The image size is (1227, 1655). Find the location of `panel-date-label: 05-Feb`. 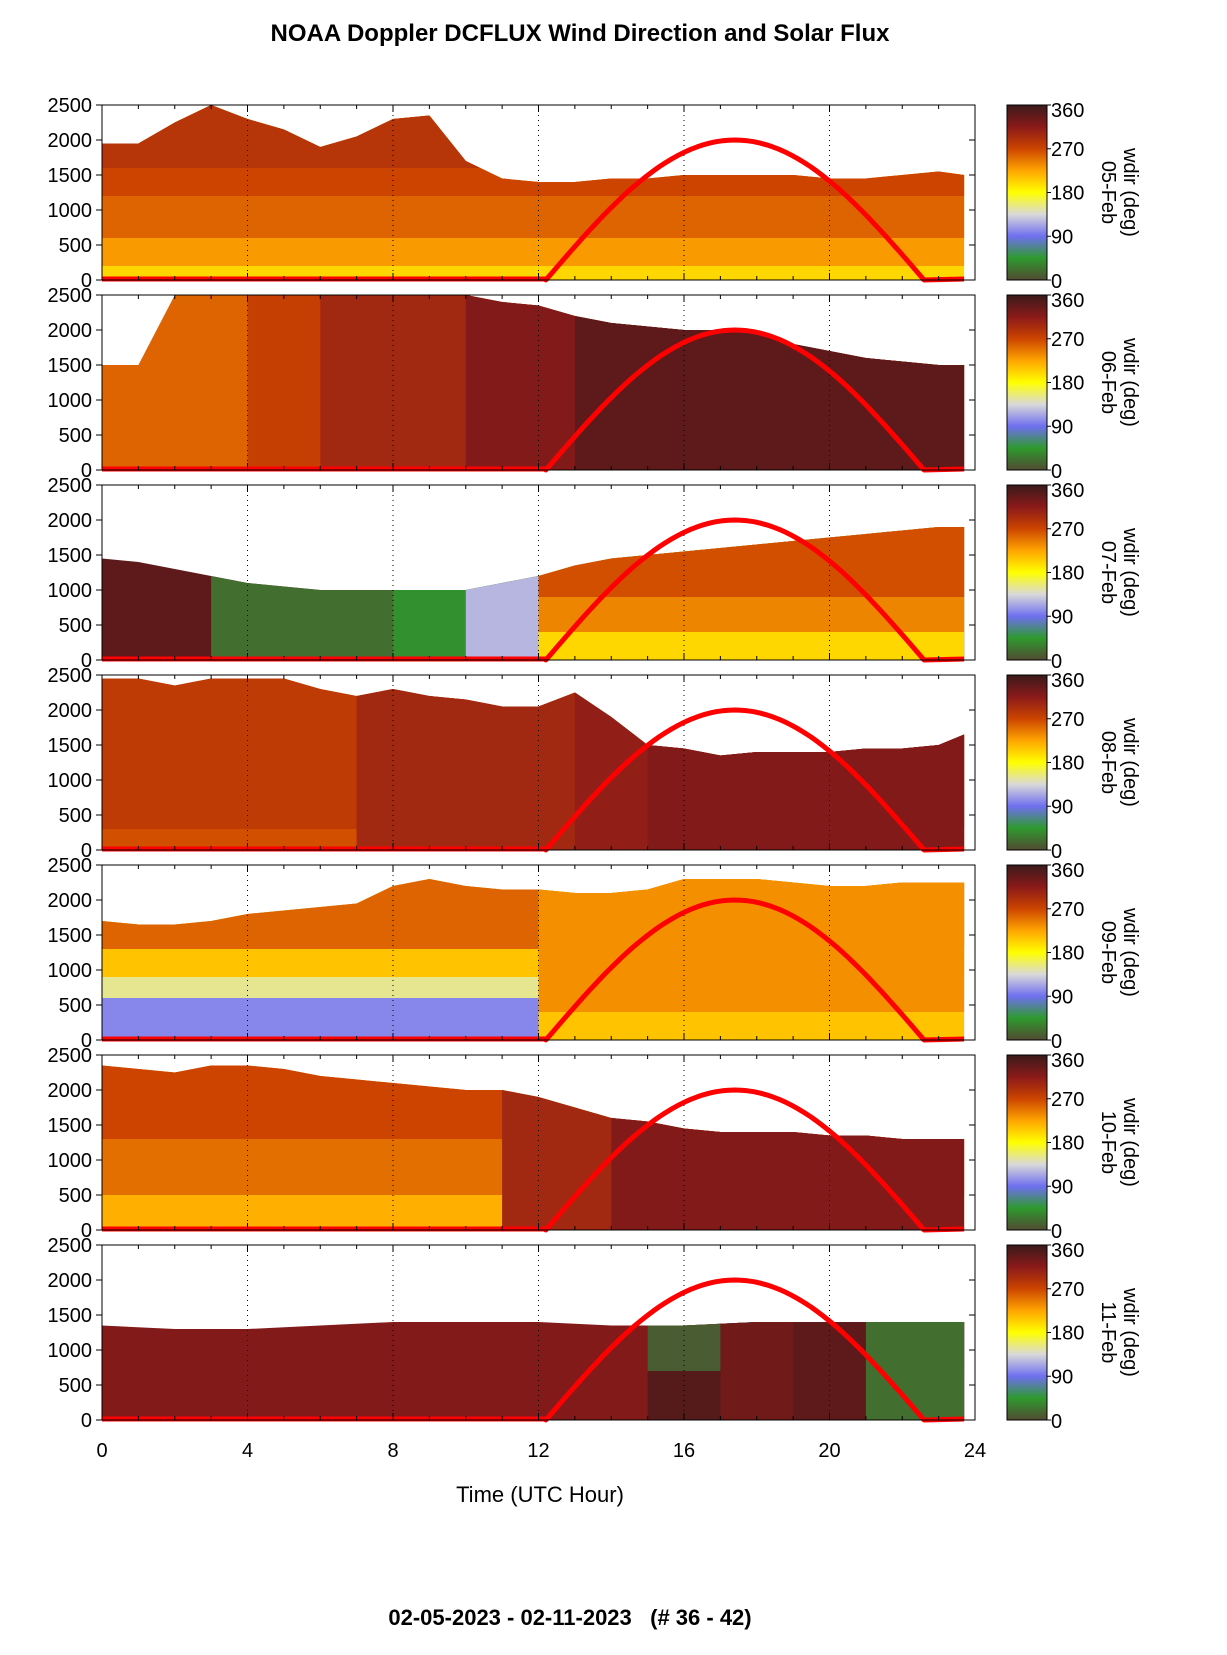

panel-date-label: 05-Feb is located at coordinates (1108, 192).